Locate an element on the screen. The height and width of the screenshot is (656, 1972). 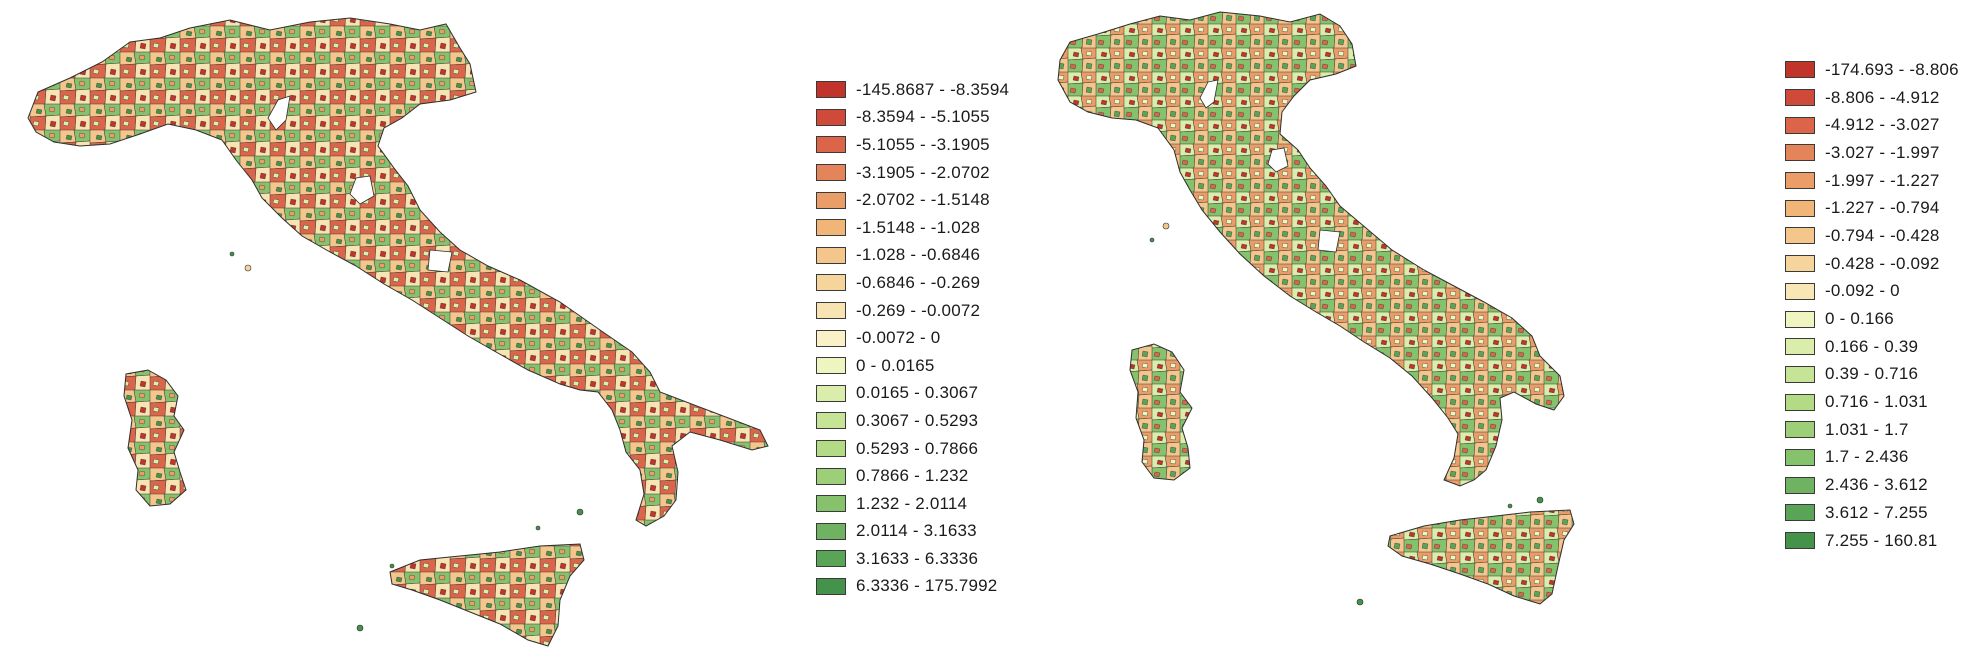
legend-item: -0.0072 - 0 is located at coordinates (912, 338).